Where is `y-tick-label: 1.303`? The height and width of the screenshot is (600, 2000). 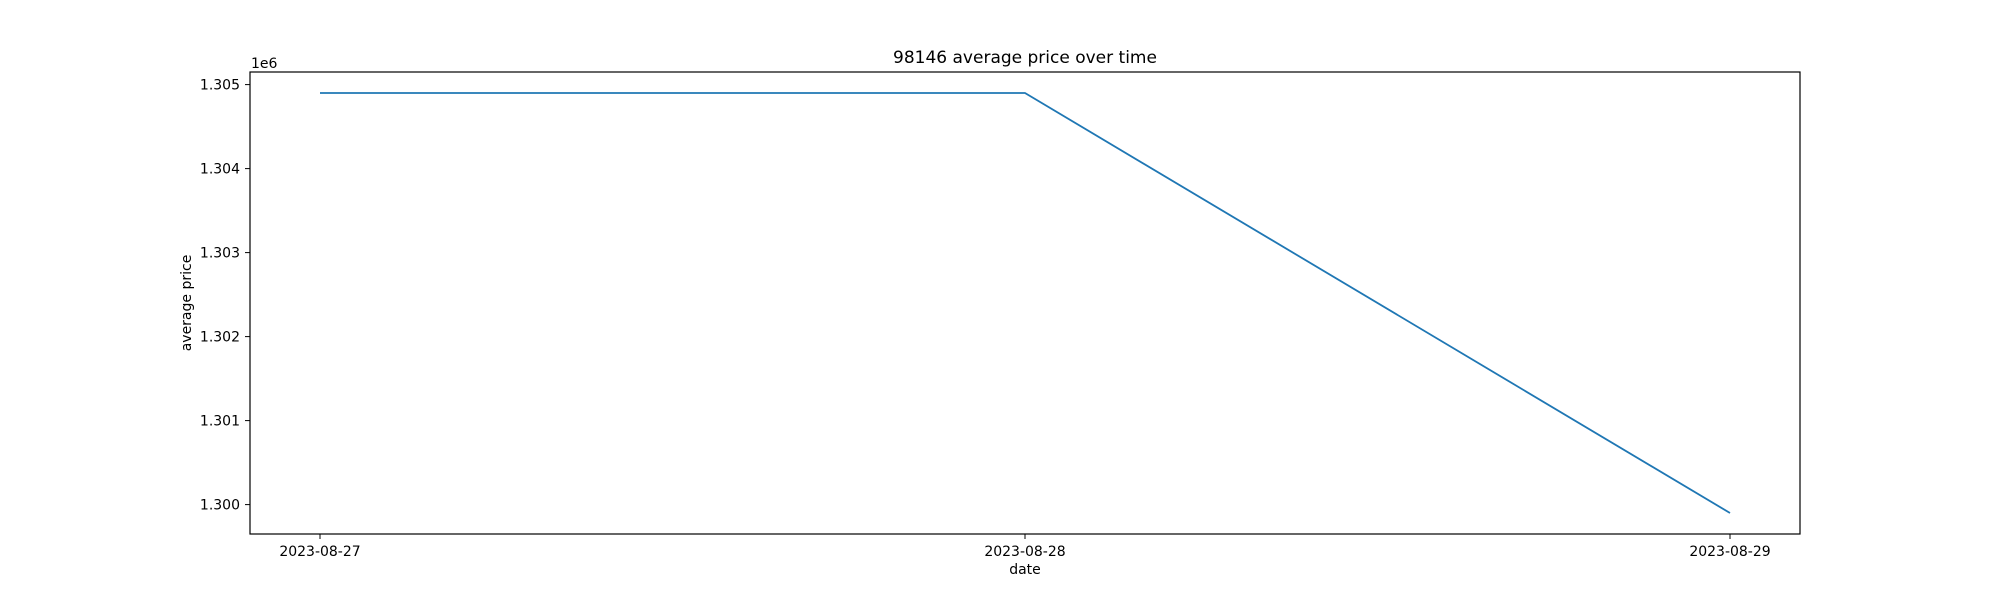
y-tick-label: 1.303 is located at coordinates (220, 254).